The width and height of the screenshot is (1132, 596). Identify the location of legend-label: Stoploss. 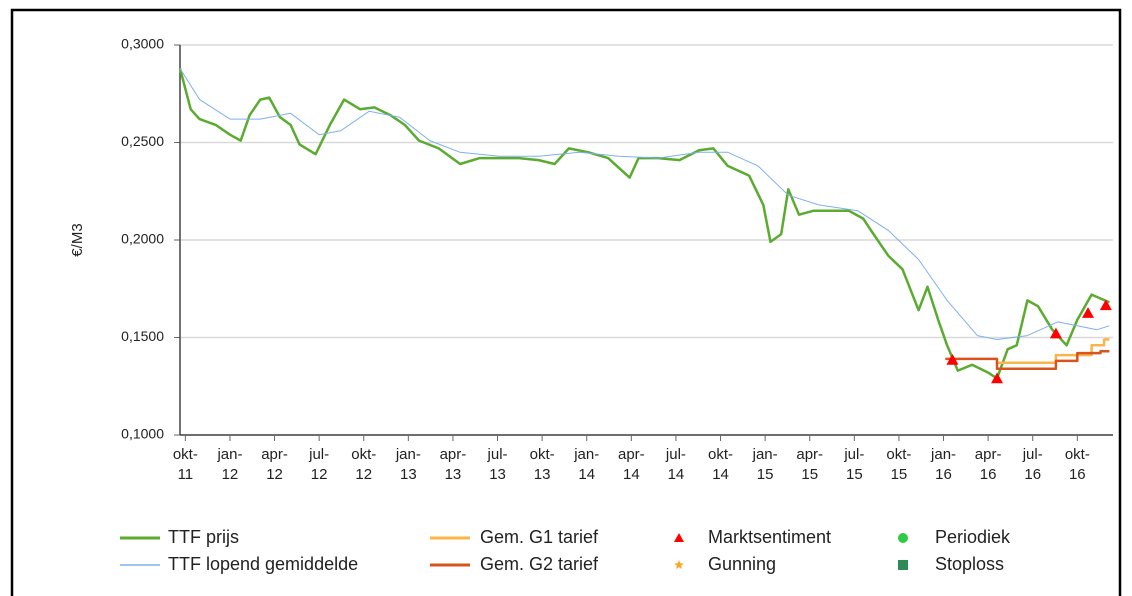
(969, 564).